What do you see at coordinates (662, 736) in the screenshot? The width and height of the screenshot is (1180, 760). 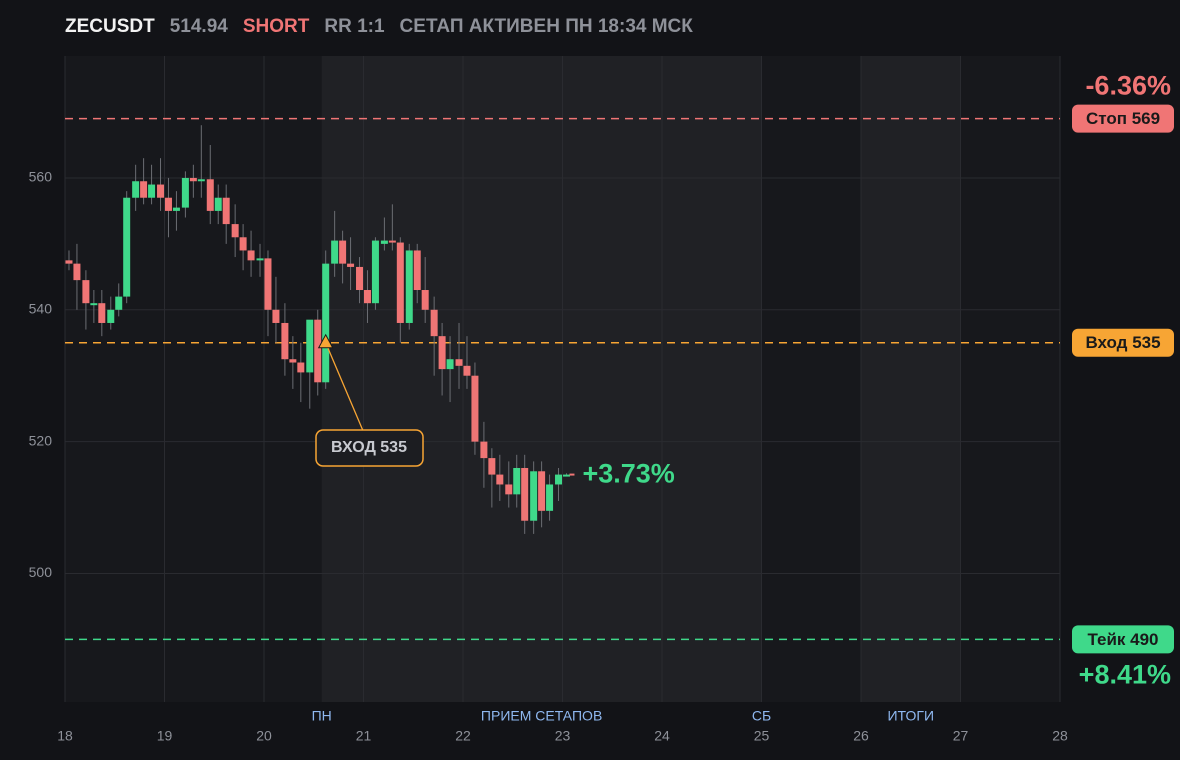 I see `x-tick-label: 24` at bounding box center [662, 736].